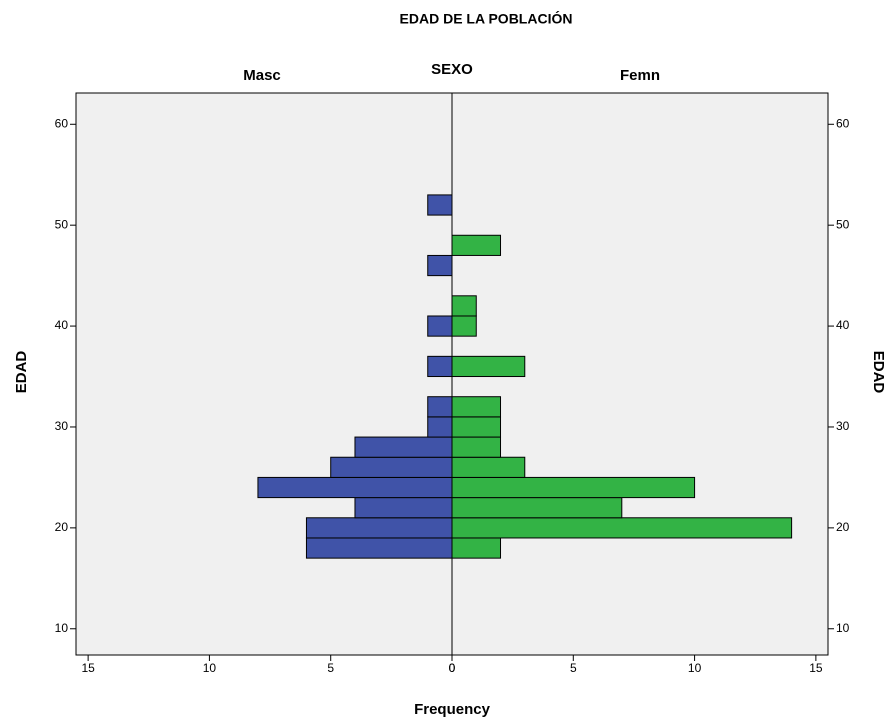 The height and width of the screenshot is (726, 894). Describe the element at coordinates (452, 668) in the screenshot. I see `x-tick-label: 0` at that location.